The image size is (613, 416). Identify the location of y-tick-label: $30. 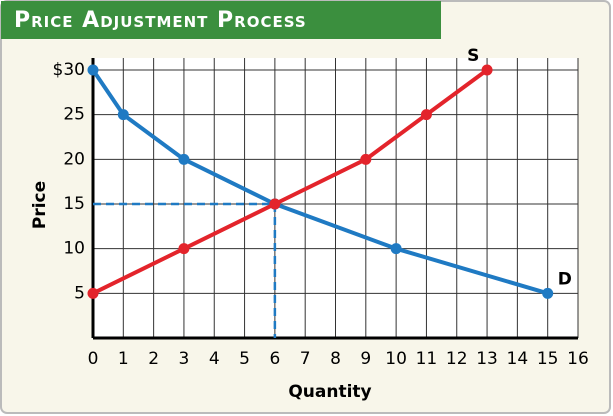
(69, 70).